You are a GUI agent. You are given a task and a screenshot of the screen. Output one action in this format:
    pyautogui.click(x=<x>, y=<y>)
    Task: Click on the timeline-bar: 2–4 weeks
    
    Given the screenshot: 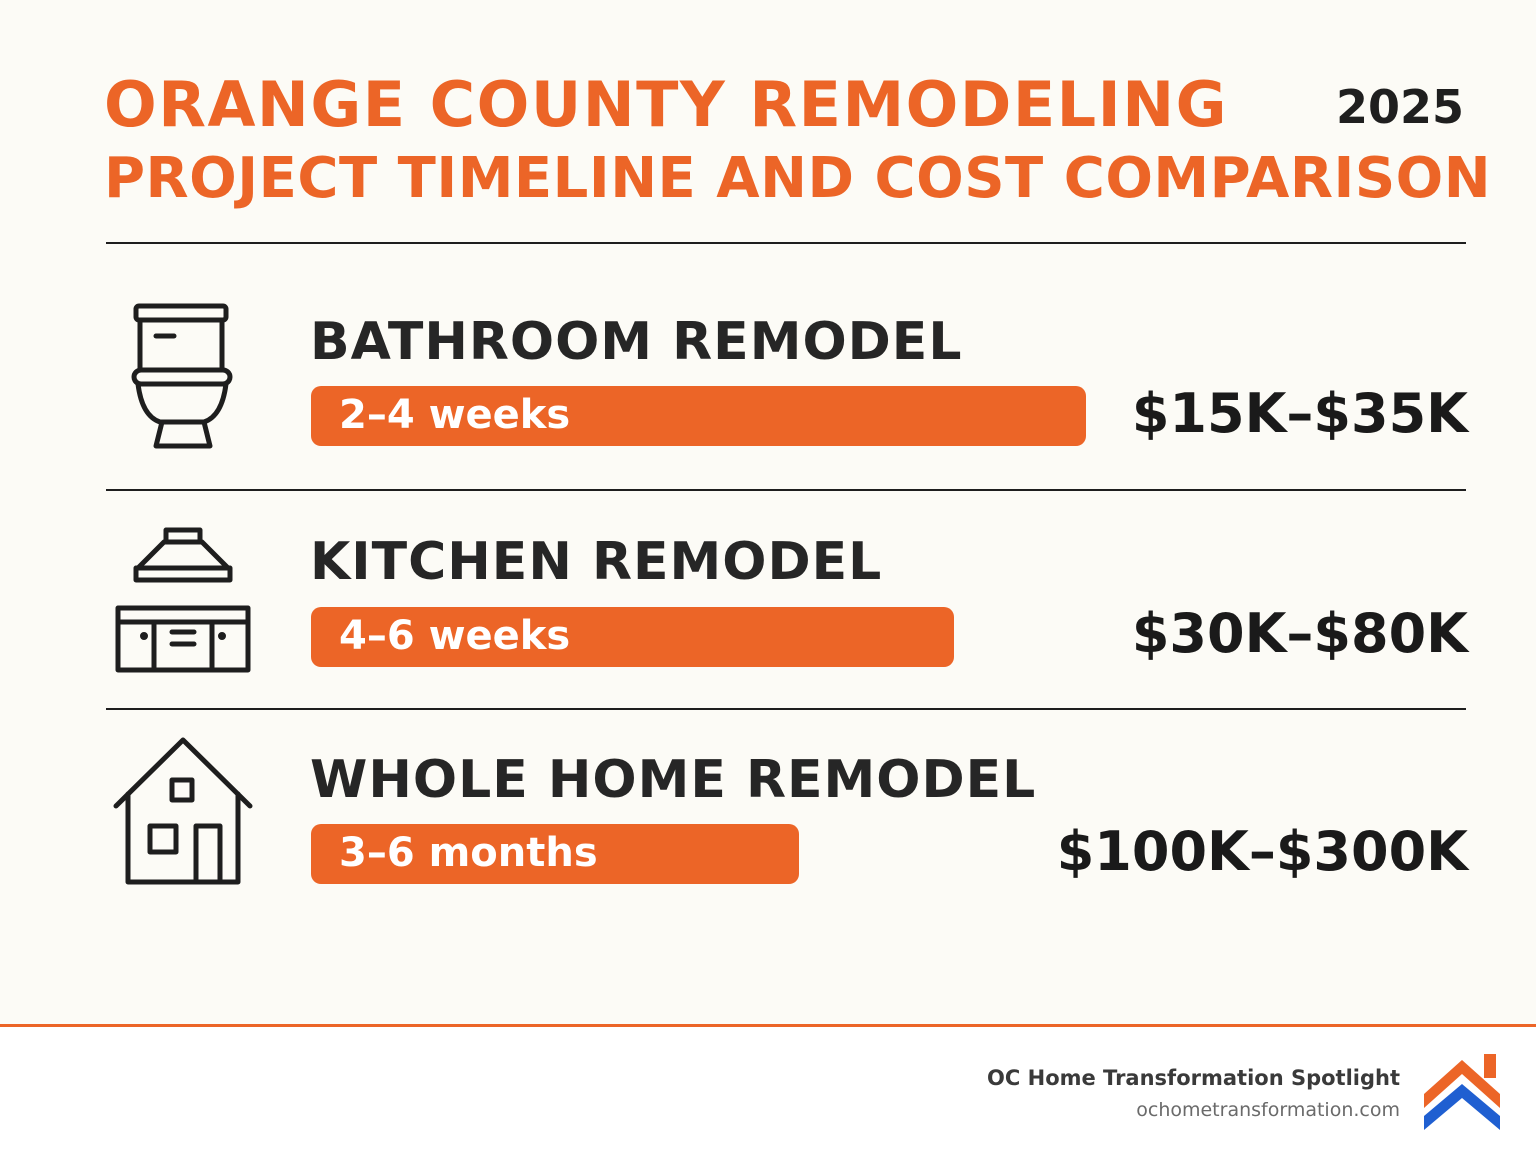 What is the action you would take?
    pyautogui.click(x=698, y=416)
    